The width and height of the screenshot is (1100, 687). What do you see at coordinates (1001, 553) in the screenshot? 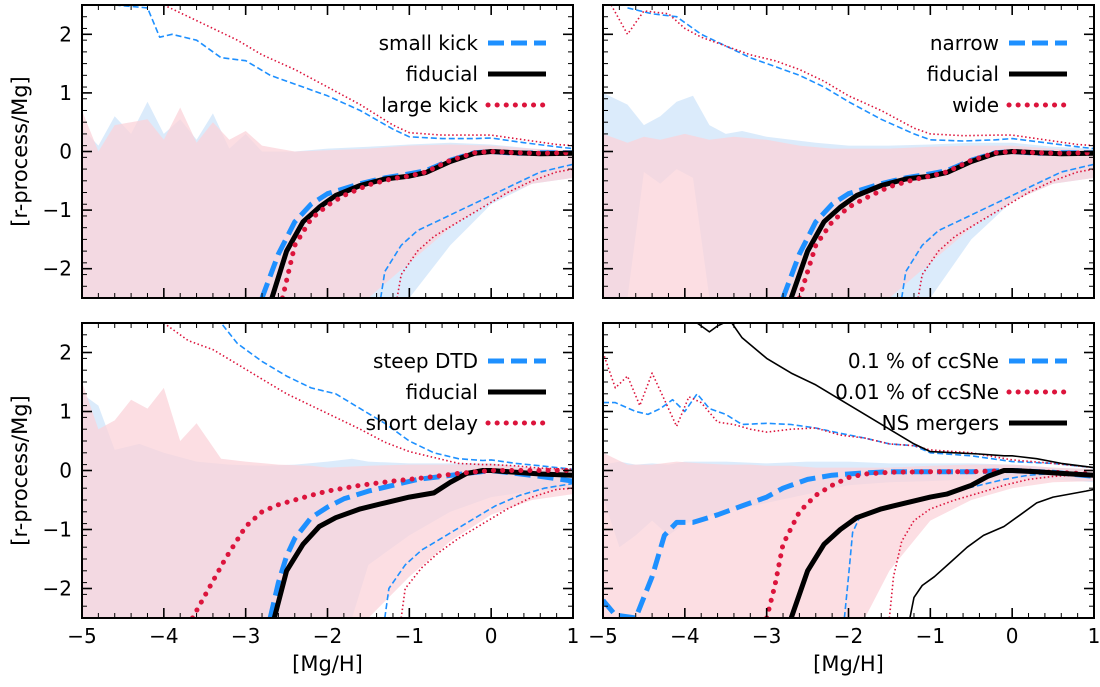
I see `series-ns-mergers-lower` at bounding box center [1001, 553].